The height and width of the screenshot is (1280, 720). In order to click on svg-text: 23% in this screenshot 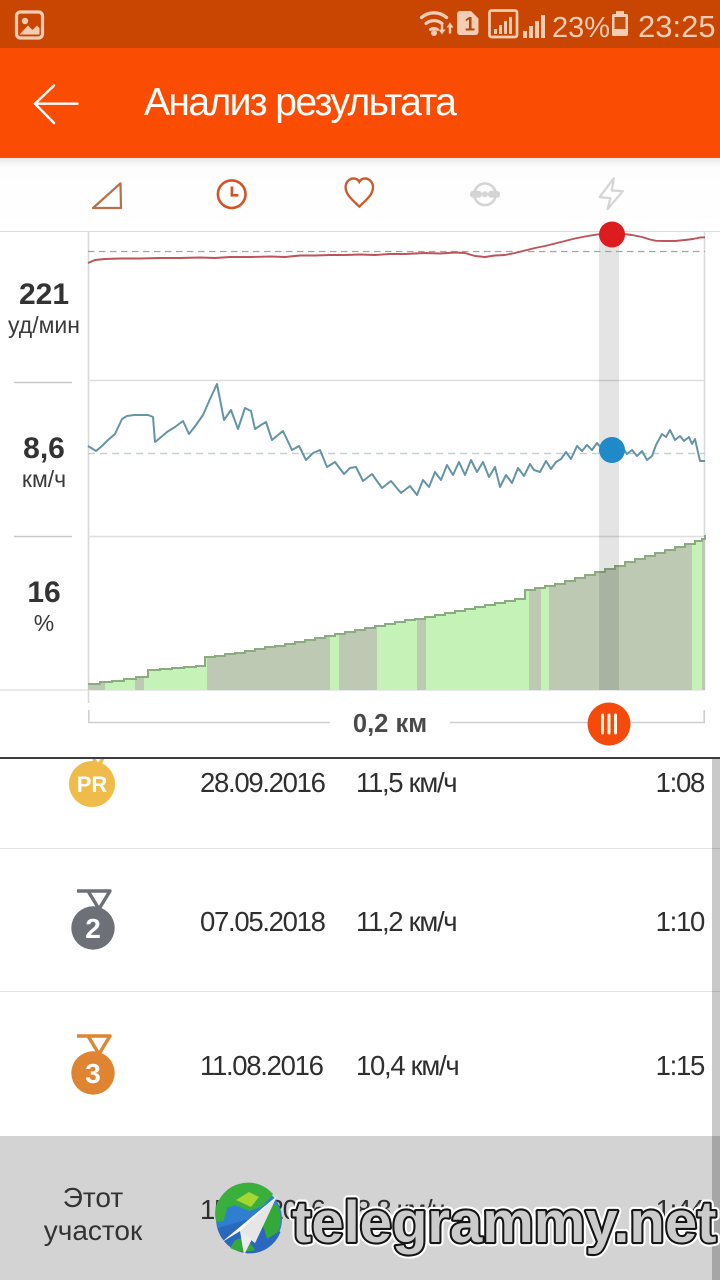, I will do `click(581, 28)`.